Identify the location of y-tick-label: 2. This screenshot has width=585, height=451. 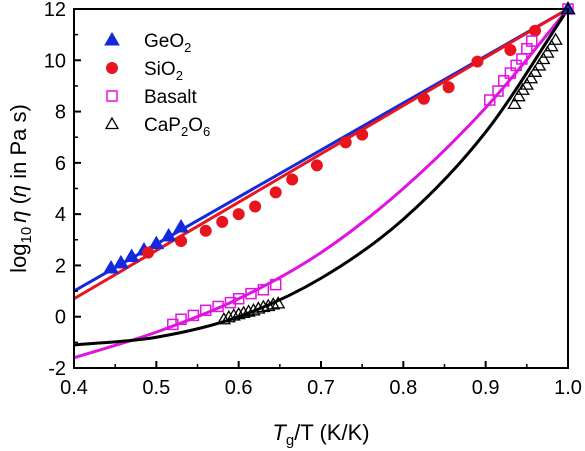
(60, 266).